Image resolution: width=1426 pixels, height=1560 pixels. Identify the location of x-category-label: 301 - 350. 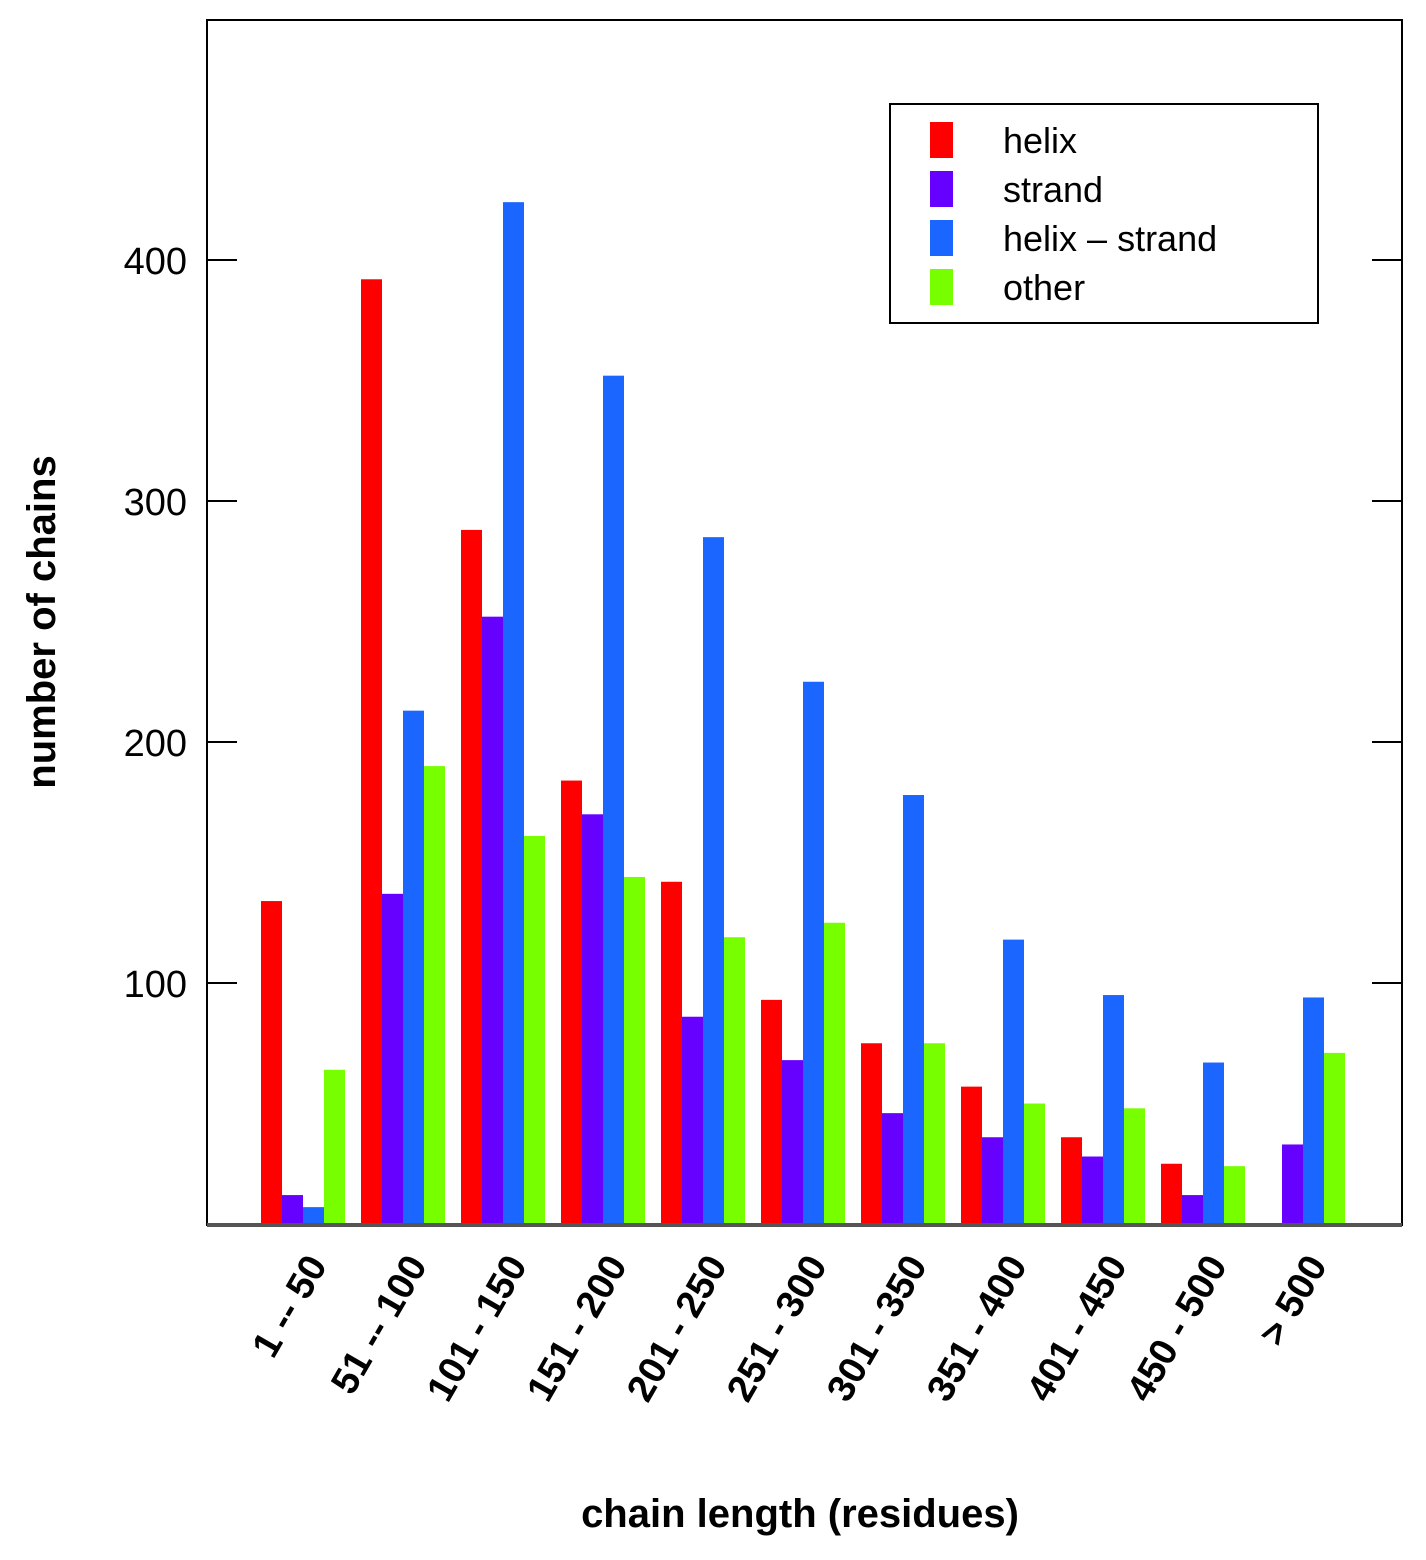
(877, 1329).